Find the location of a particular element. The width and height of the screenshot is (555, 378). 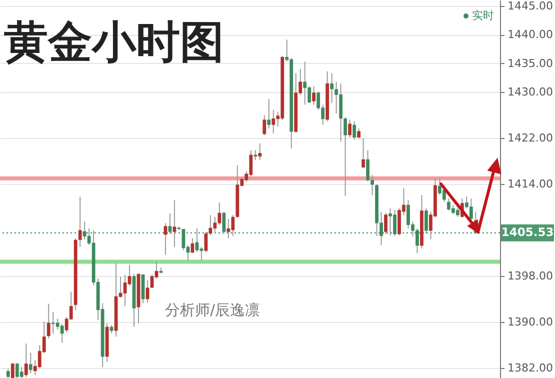

annotation: 分析师/辰逸凛 is located at coordinates (212, 310).